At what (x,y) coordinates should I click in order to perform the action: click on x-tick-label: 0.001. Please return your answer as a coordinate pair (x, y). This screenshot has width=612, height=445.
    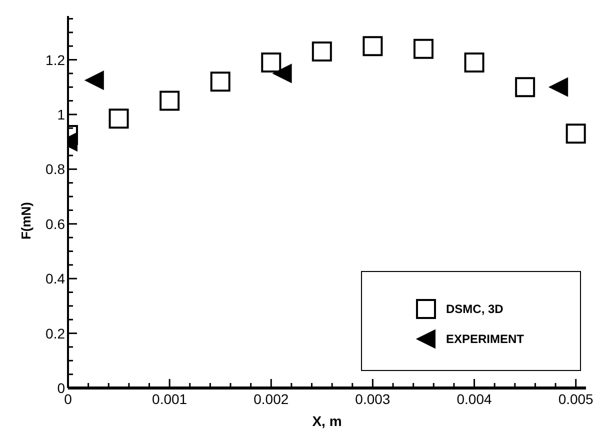
    Looking at the image, I should click on (170, 399).